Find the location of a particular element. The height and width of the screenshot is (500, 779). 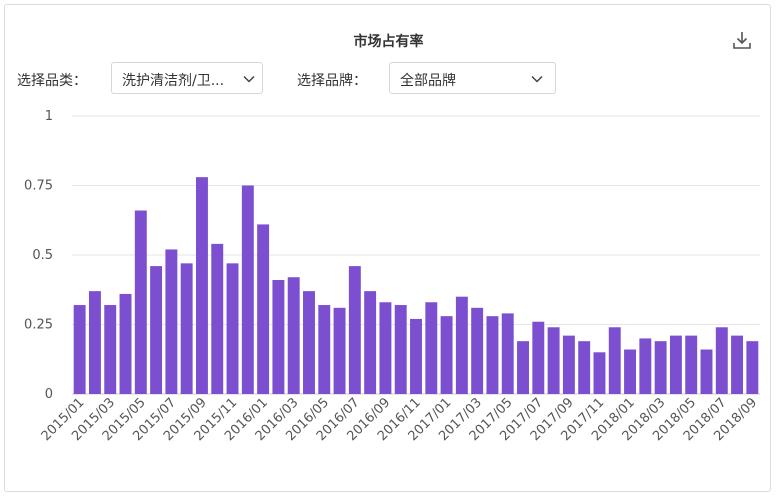

y-tick-label: 0.25 is located at coordinates (38, 325).